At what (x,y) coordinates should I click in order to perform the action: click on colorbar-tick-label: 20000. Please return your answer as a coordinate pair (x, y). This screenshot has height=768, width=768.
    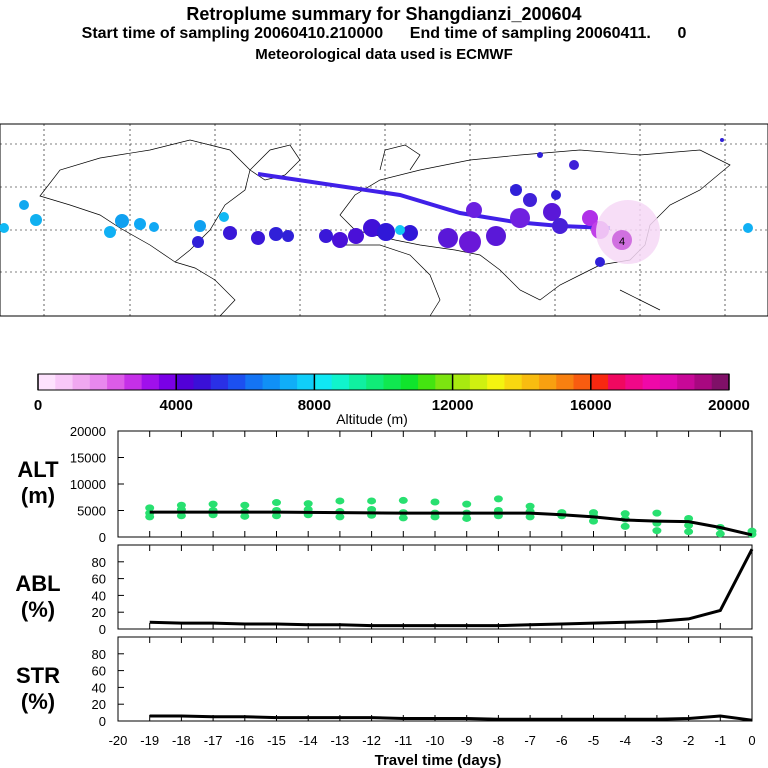
    Looking at the image, I should click on (729, 405).